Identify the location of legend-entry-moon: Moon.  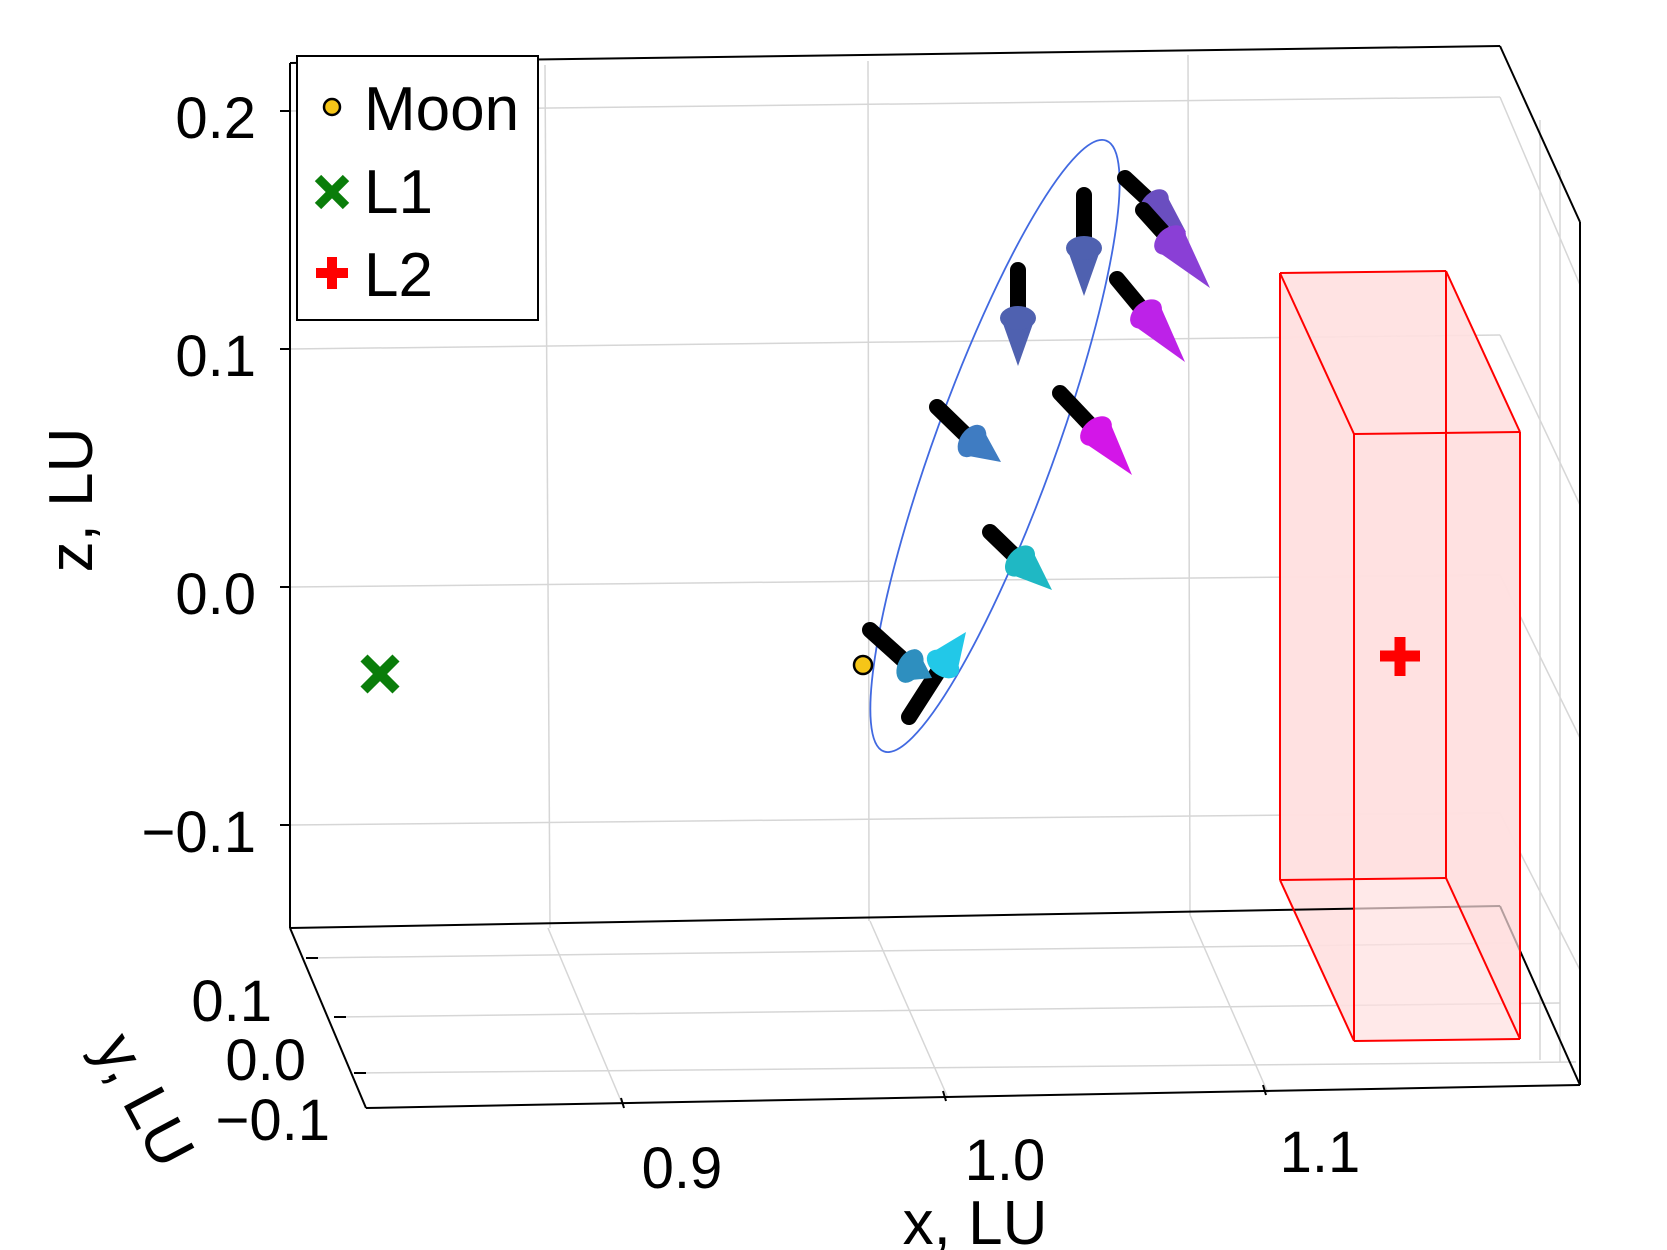
(420, 109).